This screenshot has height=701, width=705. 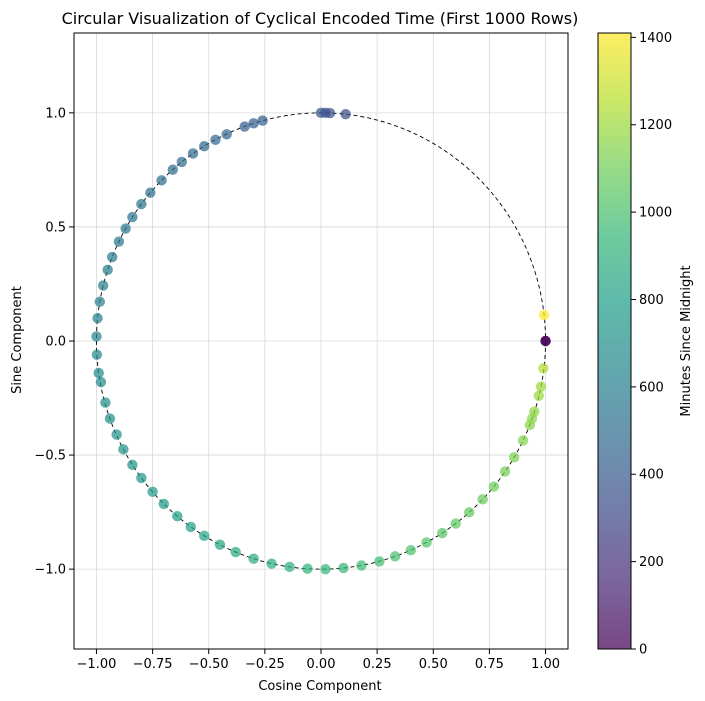 I want to click on colorbar-tick-label: 1200, so click(x=655, y=125).